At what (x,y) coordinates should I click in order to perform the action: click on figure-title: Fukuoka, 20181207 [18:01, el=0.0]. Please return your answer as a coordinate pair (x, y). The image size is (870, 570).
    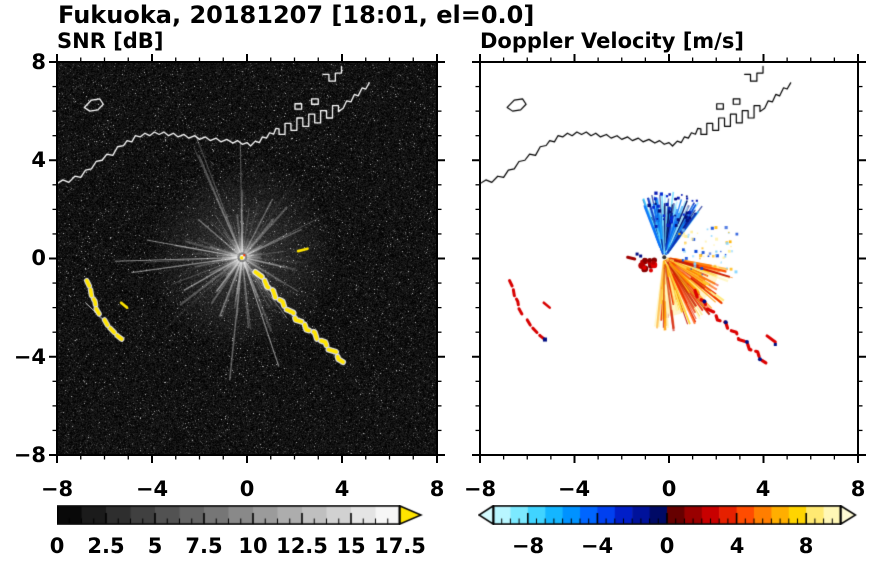
    Looking at the image, I should click on (296, 15).